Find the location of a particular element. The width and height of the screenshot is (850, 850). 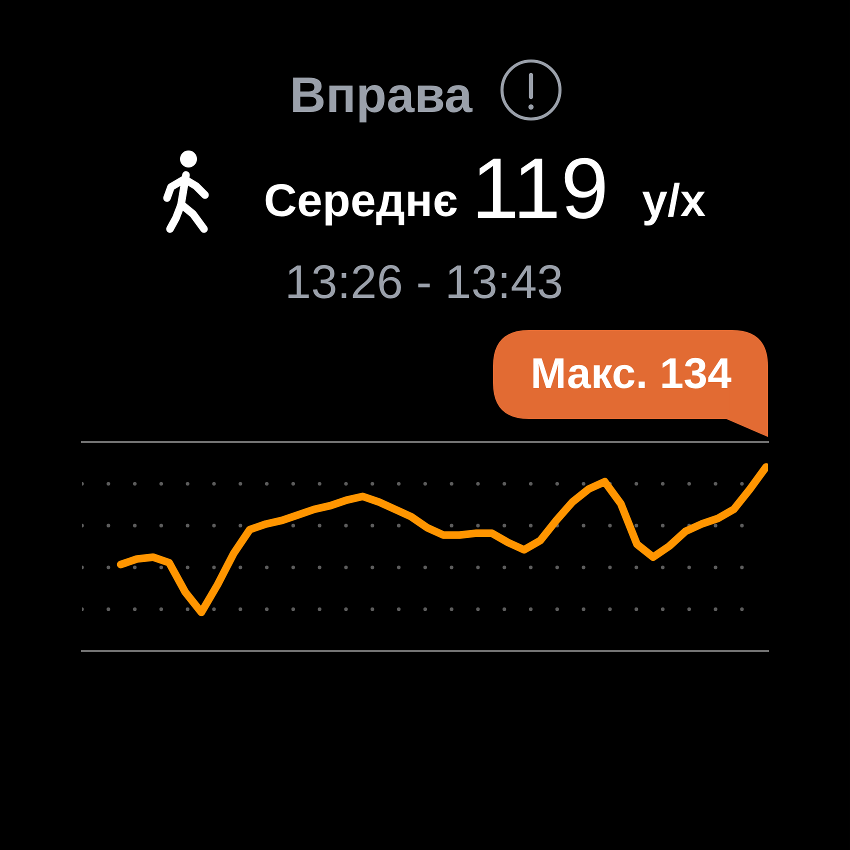

chart-subtitle: 13:26 - 13:43 is located at coordinates (425, 281).